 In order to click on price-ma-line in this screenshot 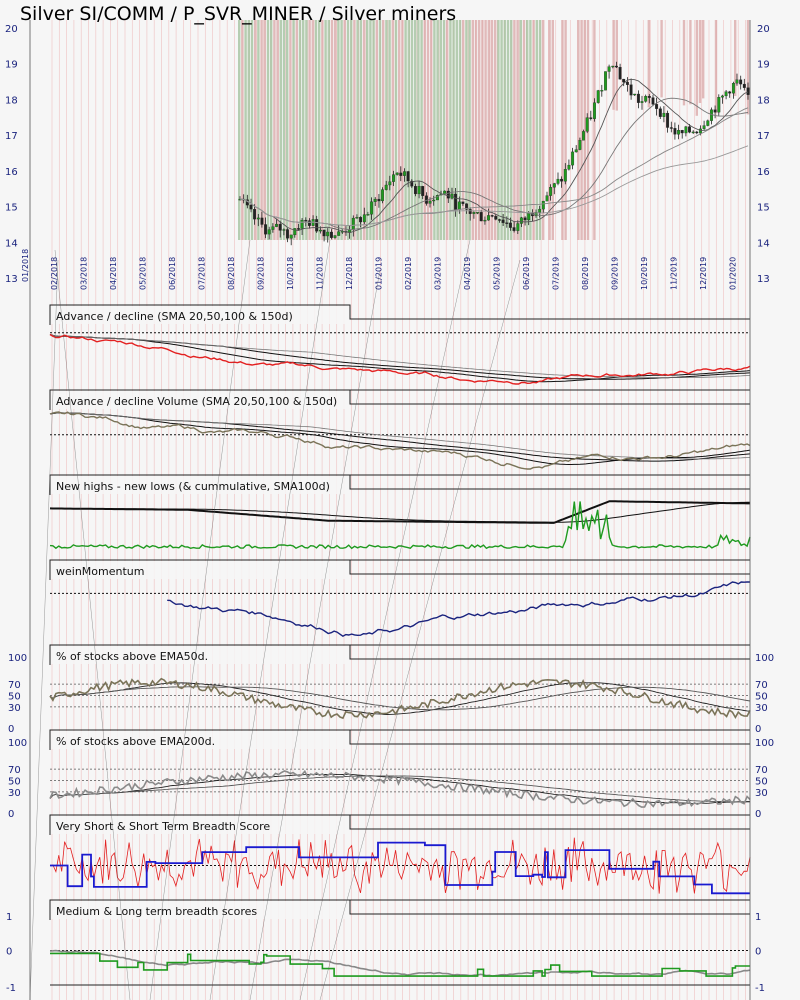, I will do `click(494, 186)`.